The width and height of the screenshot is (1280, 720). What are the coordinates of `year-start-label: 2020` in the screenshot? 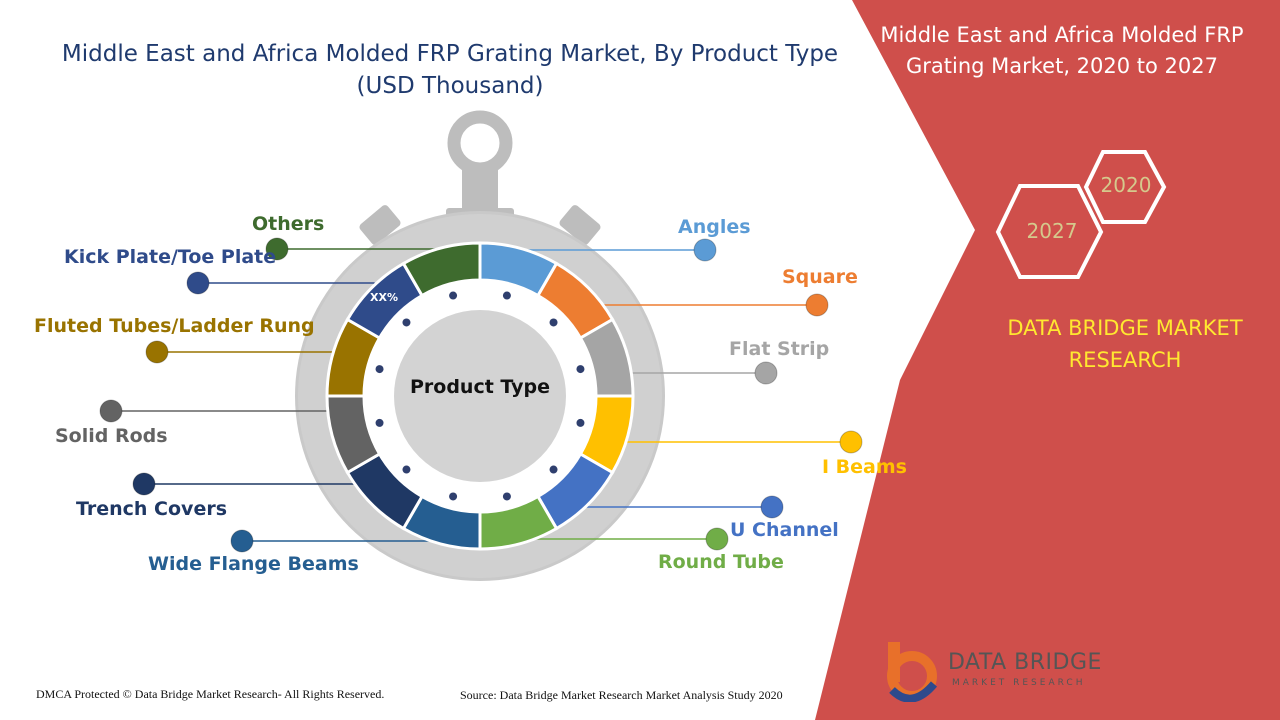 It's located at (1126, 185).